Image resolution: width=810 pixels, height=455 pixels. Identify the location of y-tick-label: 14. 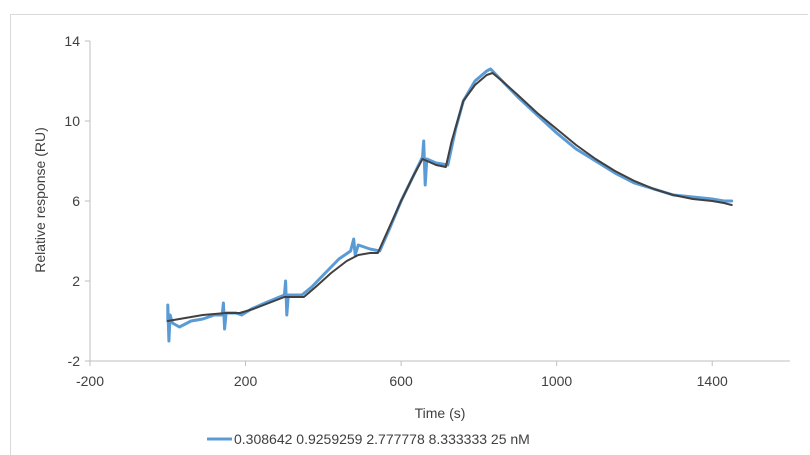
(72, 41).